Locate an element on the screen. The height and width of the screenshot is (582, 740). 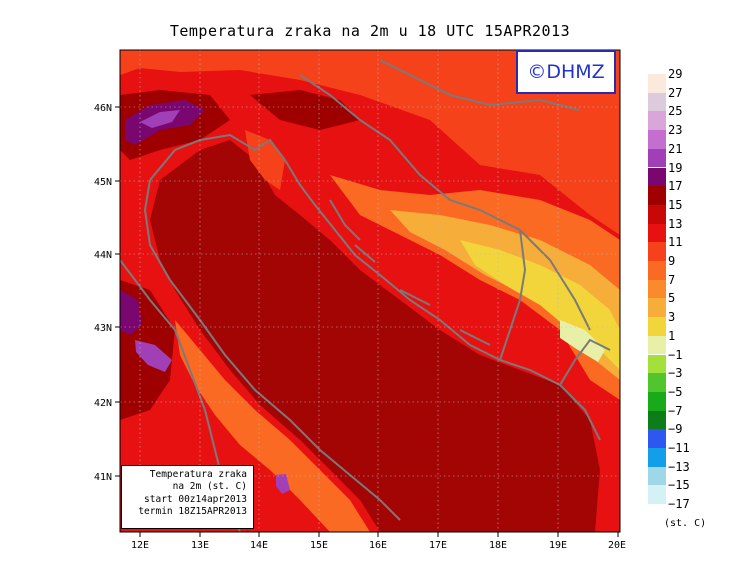
lat-label: 41N is located at coordinates (103, 477).